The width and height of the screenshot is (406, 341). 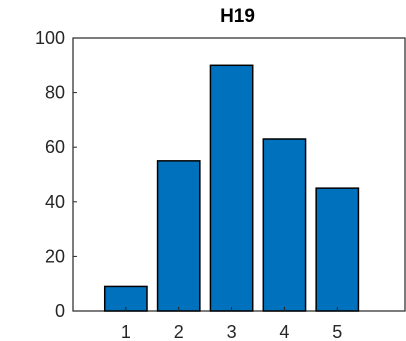 I want to click on y-tick-label: 0, so click(x=60, y=311).